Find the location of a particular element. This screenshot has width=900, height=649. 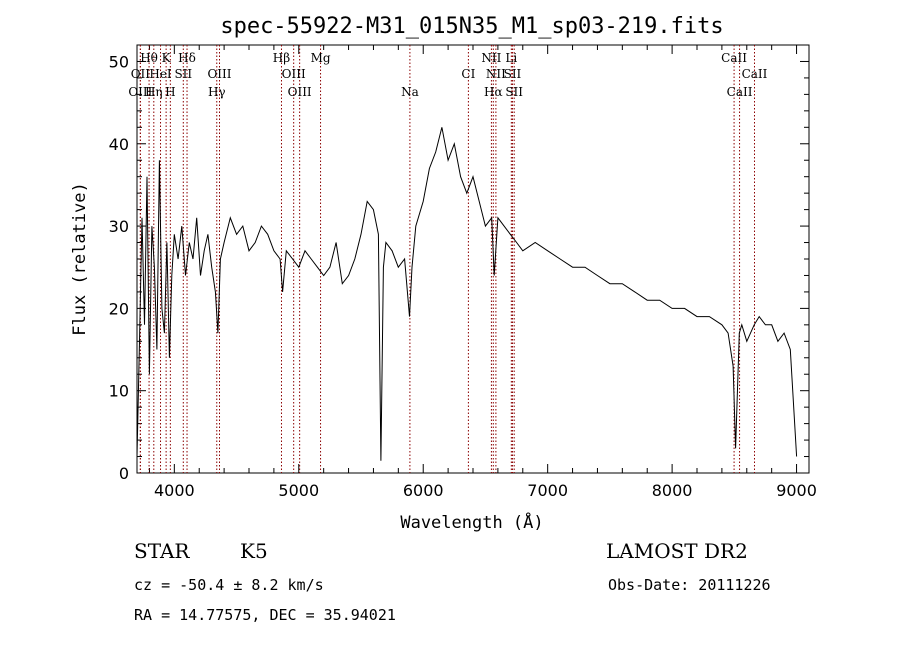

spectral-line-label: Hβ is located at coordinates (281, 58).